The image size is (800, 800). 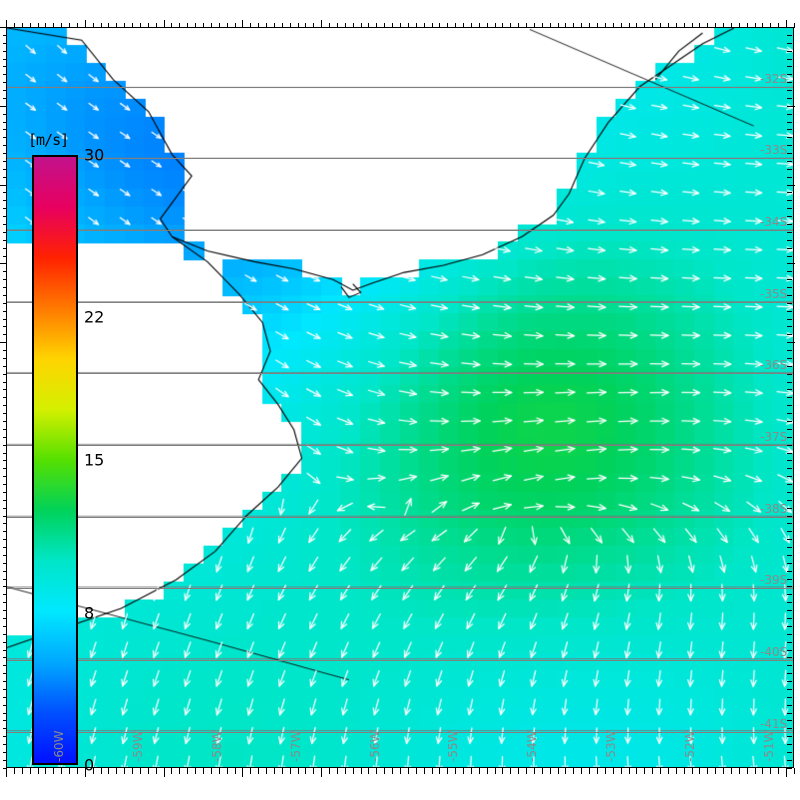 What do you see at coordinates (89, 765) in the screenshot?
I see `colorbar-tick-0: 0` at bounding box center [89, 765].